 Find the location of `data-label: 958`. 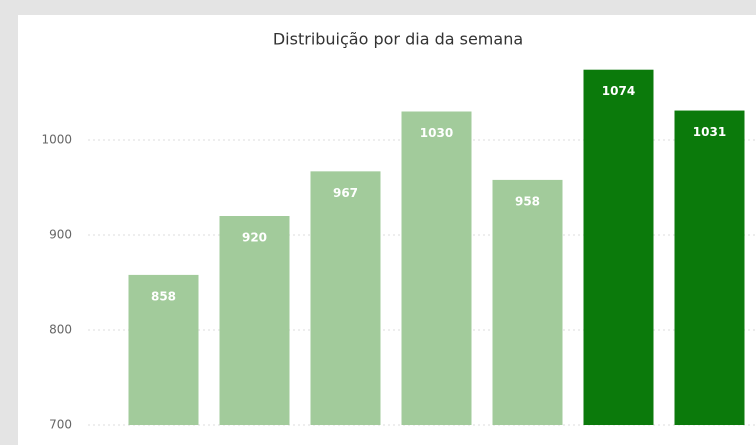

data-label: 958 is located at coordinates (527, 201).